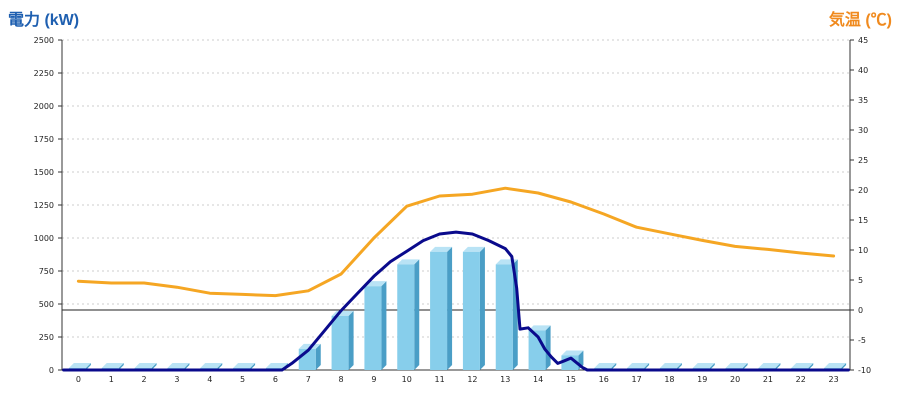  Describe the element at coordinates (78, 379) in the screenshot. I see `x-axis-tick-label: 0` at that location.